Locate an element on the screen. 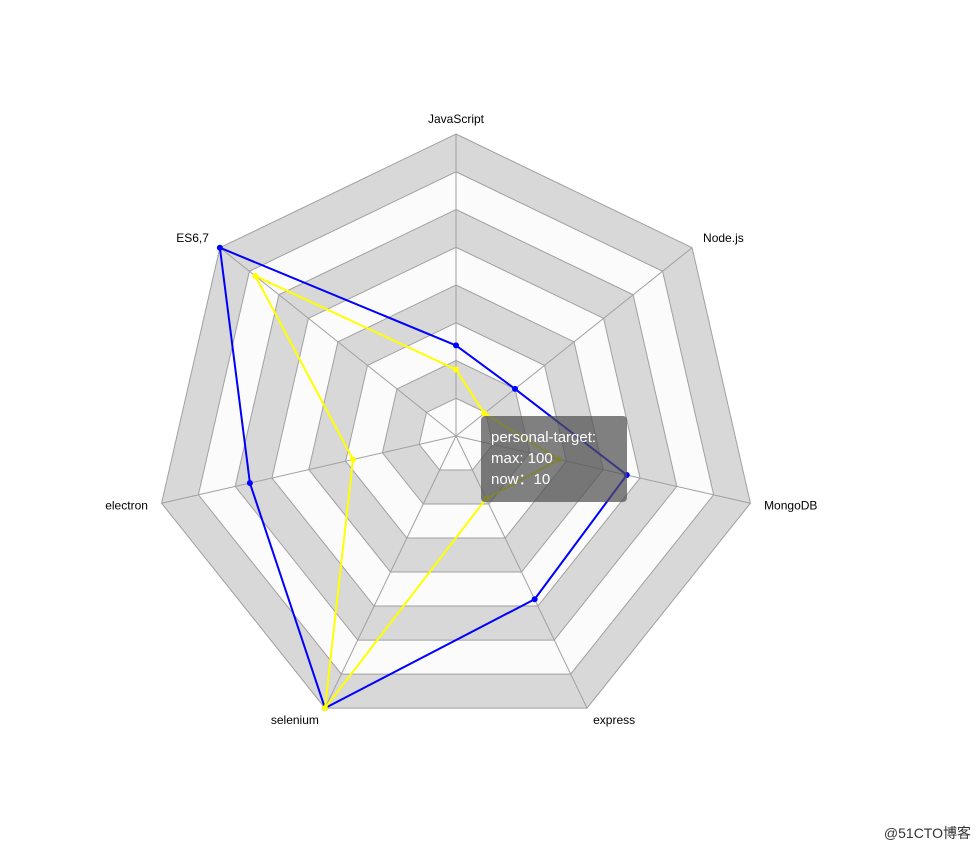 This screenshot has width=979, height=857. tooltip-now: now：10 is located at coordinates (521, 479).